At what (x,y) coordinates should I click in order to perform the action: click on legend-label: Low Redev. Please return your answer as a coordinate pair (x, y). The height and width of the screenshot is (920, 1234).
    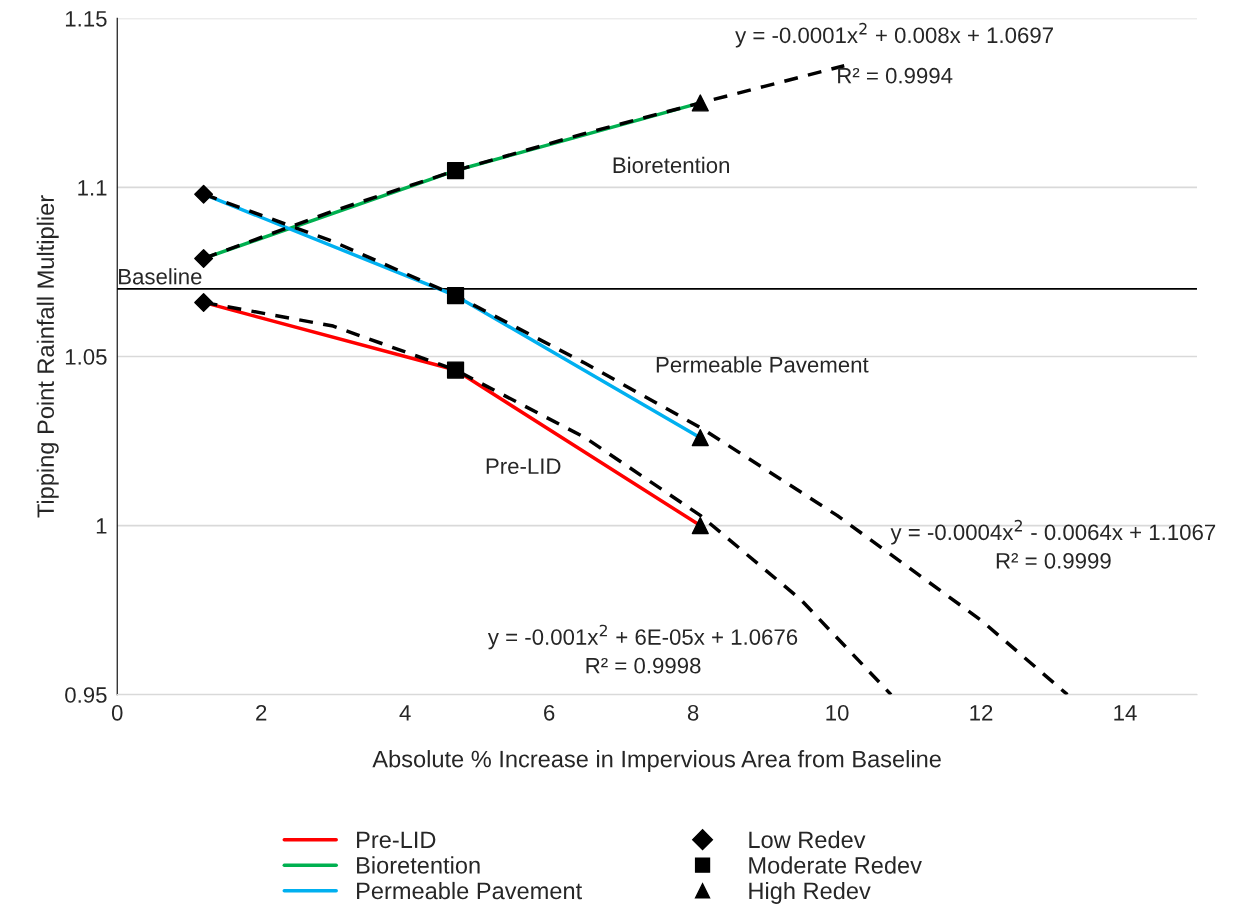
    Looking at the image, I should click on (807, 839).